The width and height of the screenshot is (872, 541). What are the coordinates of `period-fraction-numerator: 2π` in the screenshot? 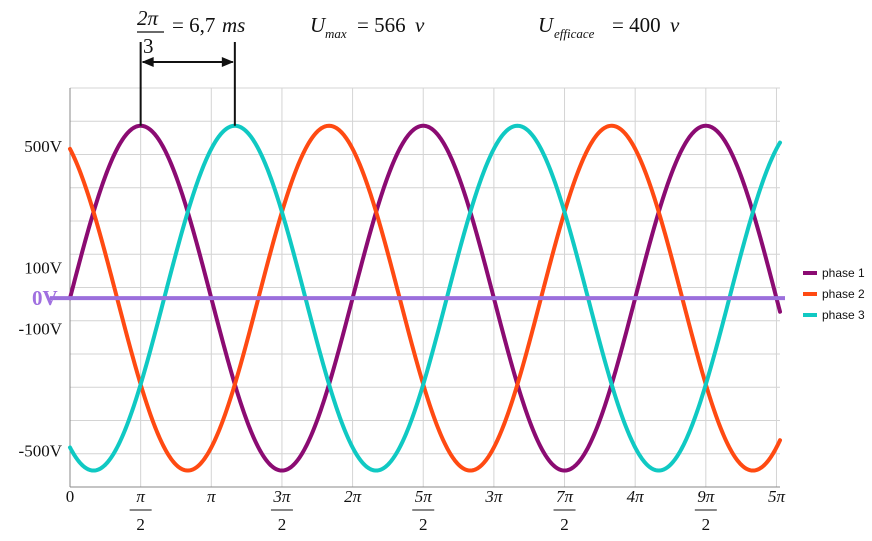 It's located at (148, 18).